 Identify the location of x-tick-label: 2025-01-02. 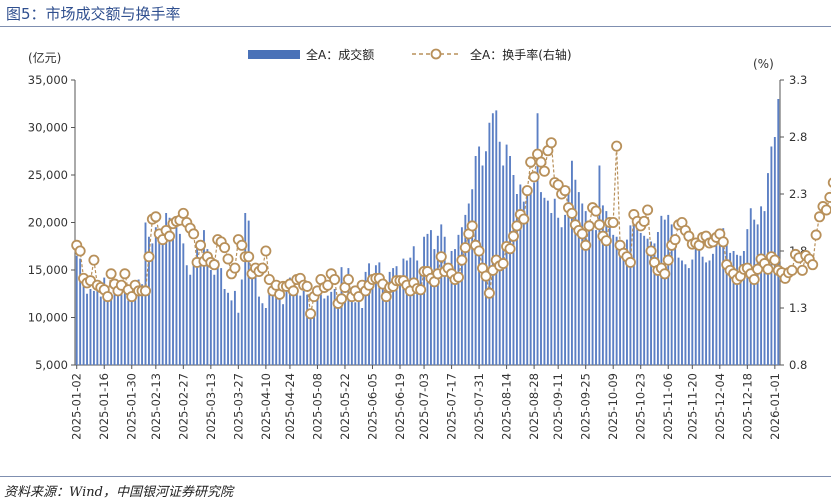
(77, 406).